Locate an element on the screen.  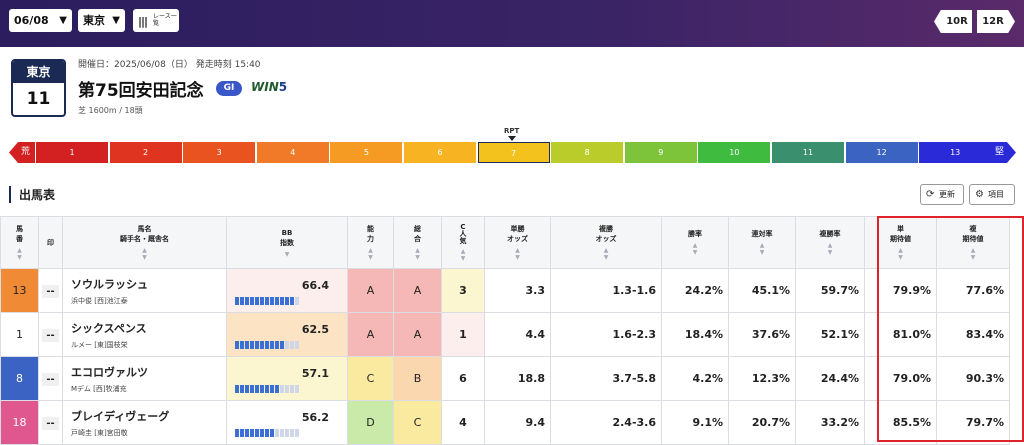
course-info: 芝 1600m / 18頭 is located at coordinates (110, 110).